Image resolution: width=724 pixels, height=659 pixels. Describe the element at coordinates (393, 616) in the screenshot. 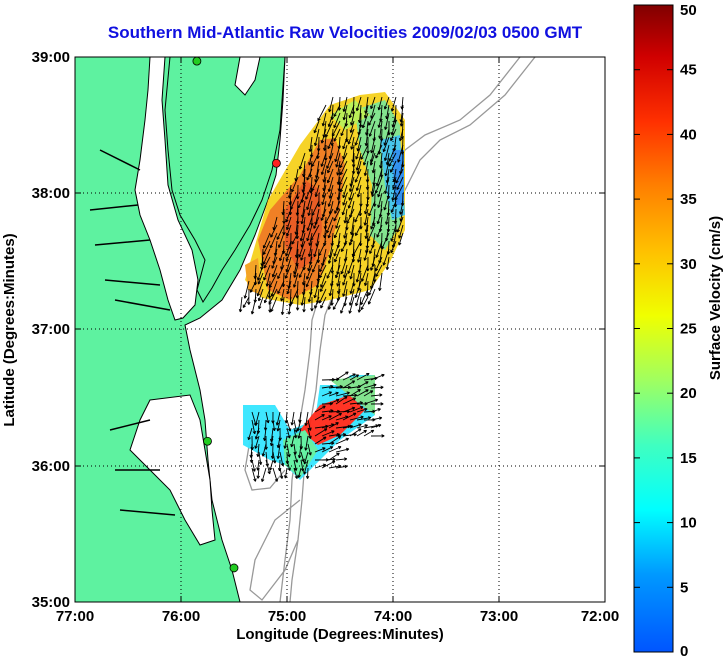

I see `lon-tick-label: 74:00` at that location.